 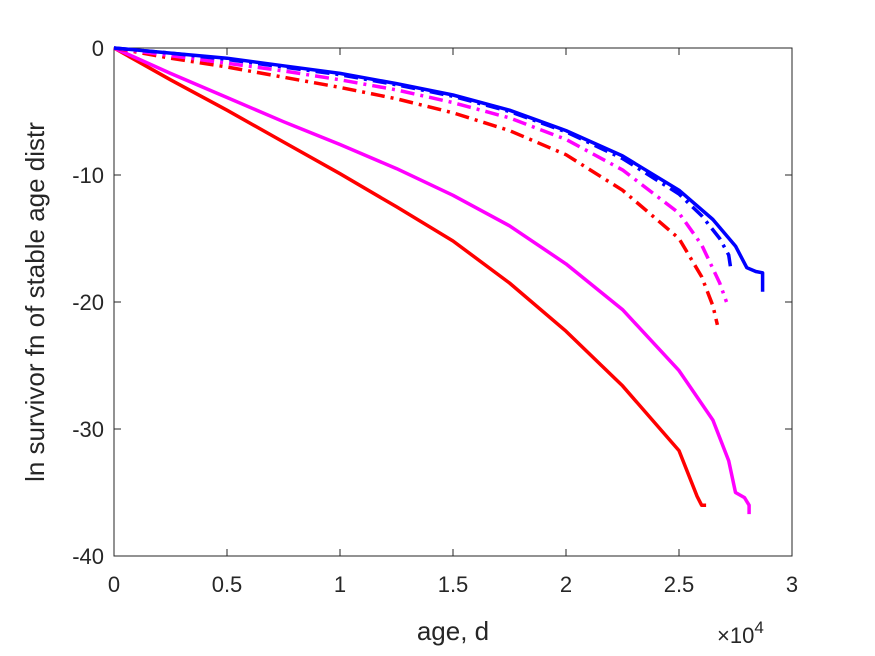 What do you see at coordinates (453, 631) in the screenshot?
I see `x-axis-label: age, d` at bounding box center [453, 631].